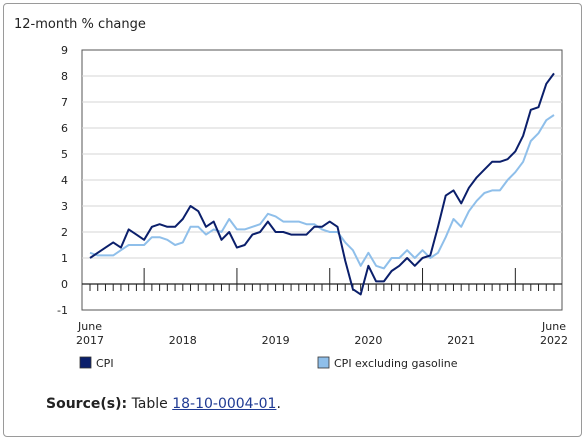 The width and height of the screenshot is (587, 442). What do you see at coordinates (276, 340) in the screenshot?
I see `x-label-year: 2019` at bounding box center [276, 340].